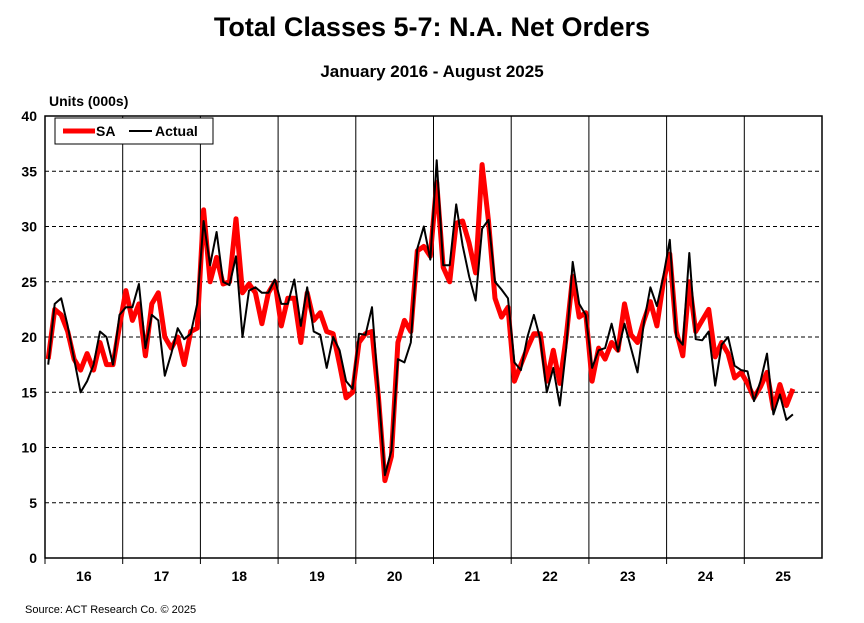 This screenshot has height=623, width=864. Describe the element at coordinates (105, 131) in the screenshot. I see `legend-label-sa: SA` at that location.